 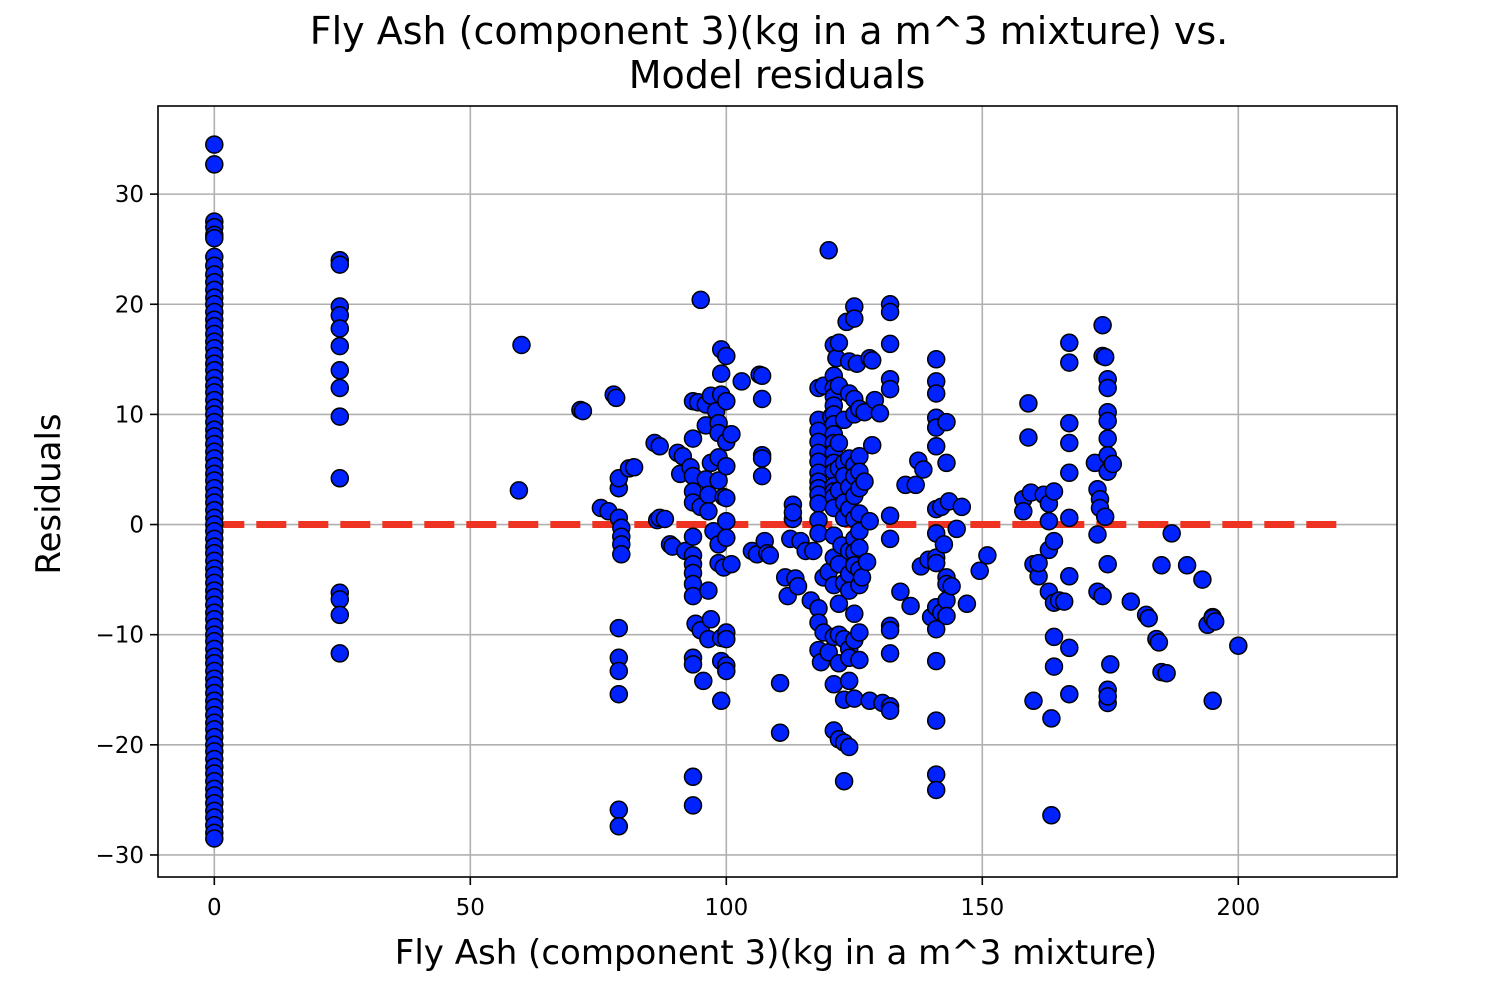 What do you see at coordinates (126, 525) in the screenshot?
I see `y-axis-ticks: −30 −20 −10 0 10 20 30` at bounding box center [126, 525].